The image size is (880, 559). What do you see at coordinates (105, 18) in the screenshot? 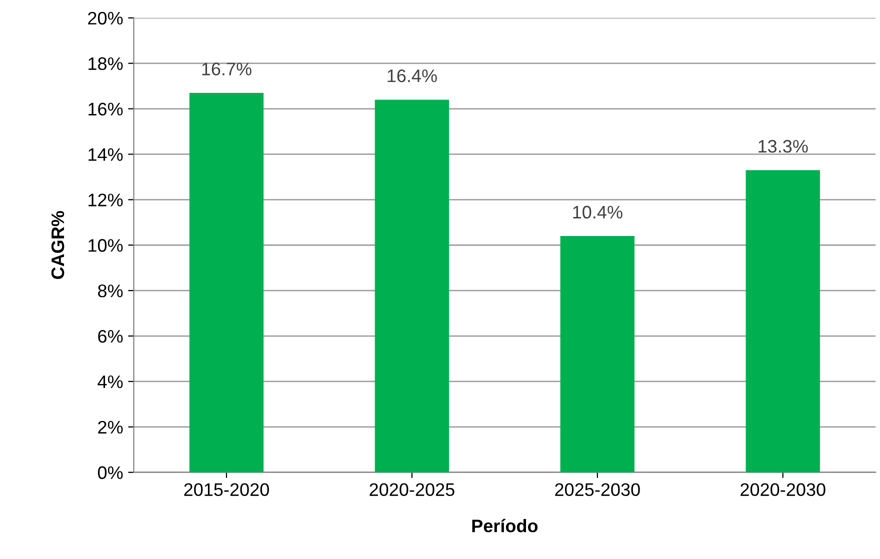
I see `y-tick-label: 20%` at bounding box center [105, 18].